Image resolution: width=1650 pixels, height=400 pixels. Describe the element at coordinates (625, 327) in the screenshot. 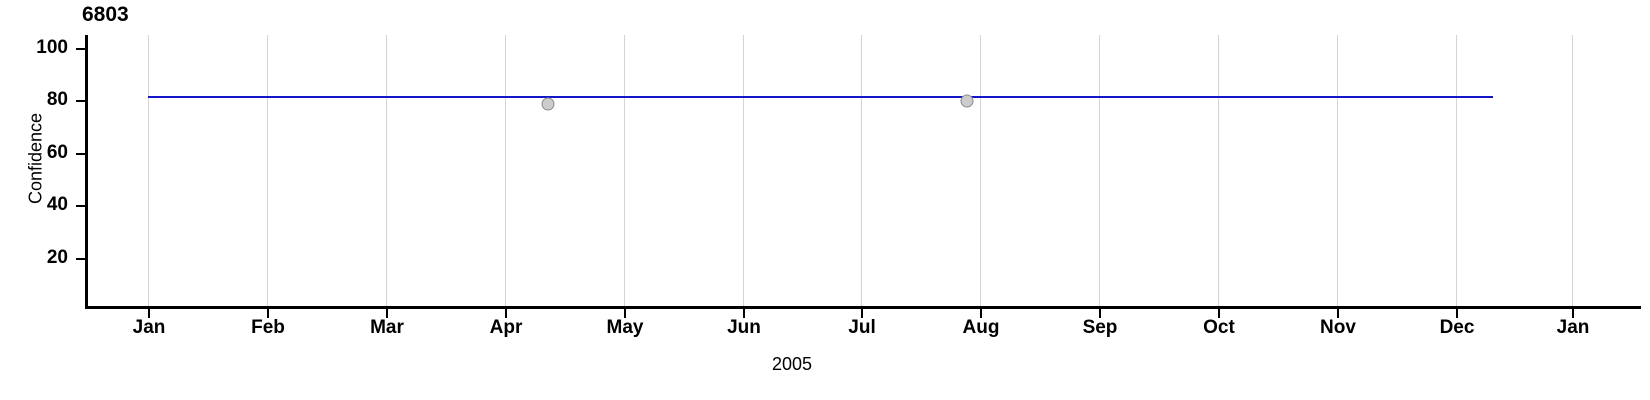

I see `x-tick-label: May` at that location.